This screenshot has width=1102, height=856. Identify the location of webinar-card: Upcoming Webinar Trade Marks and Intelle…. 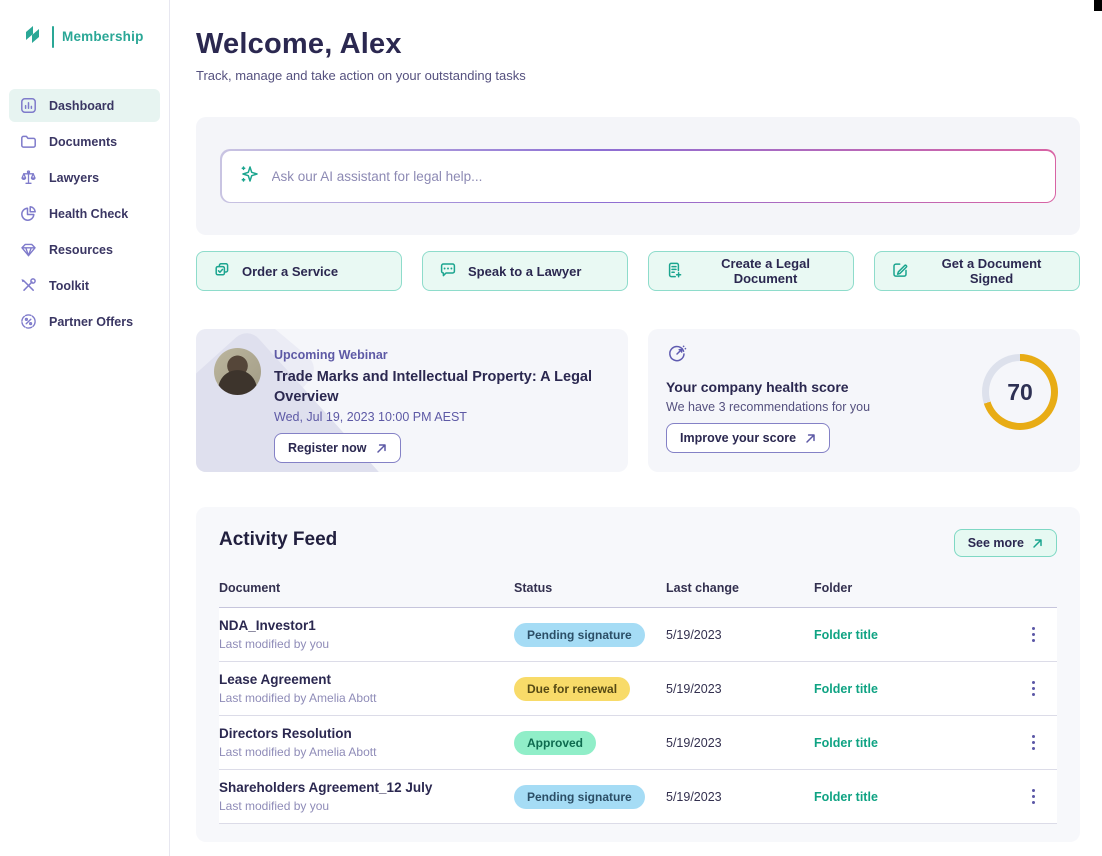
(412, 400).